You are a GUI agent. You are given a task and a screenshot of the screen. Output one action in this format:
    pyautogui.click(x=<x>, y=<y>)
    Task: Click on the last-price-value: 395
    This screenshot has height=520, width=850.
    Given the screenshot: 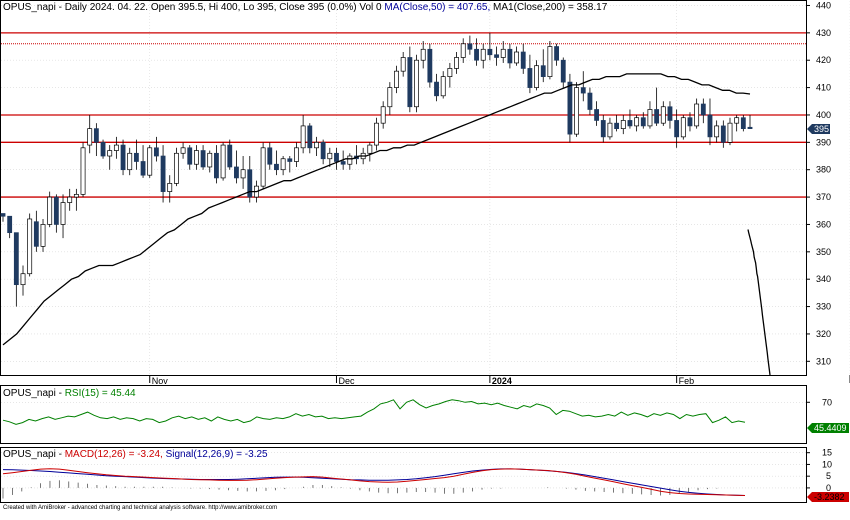 What is the action you would take?
    pyautogui.click(x=821, y=129)
    